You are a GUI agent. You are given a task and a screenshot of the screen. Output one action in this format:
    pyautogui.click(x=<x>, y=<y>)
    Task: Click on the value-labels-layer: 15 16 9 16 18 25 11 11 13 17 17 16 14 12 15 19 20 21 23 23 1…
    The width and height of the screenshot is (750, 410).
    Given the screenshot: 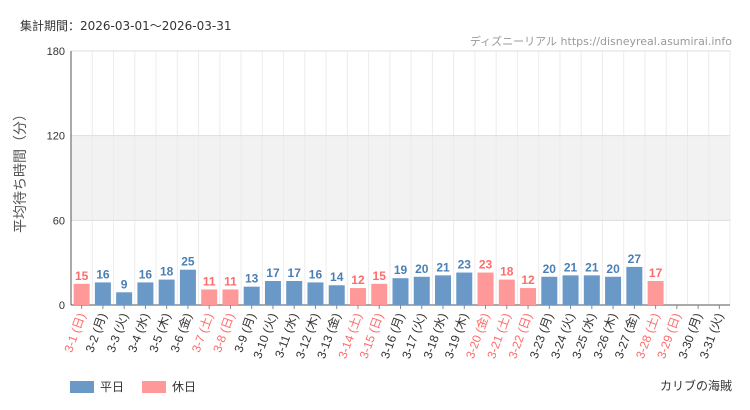 What is the action you would take?
    pyautogui.click(x=369, y=271)
    